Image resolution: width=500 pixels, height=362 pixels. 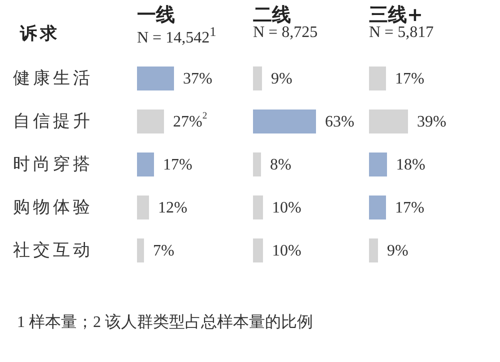 I want to click on chart-title: 二线, so click(x=272, y=14).